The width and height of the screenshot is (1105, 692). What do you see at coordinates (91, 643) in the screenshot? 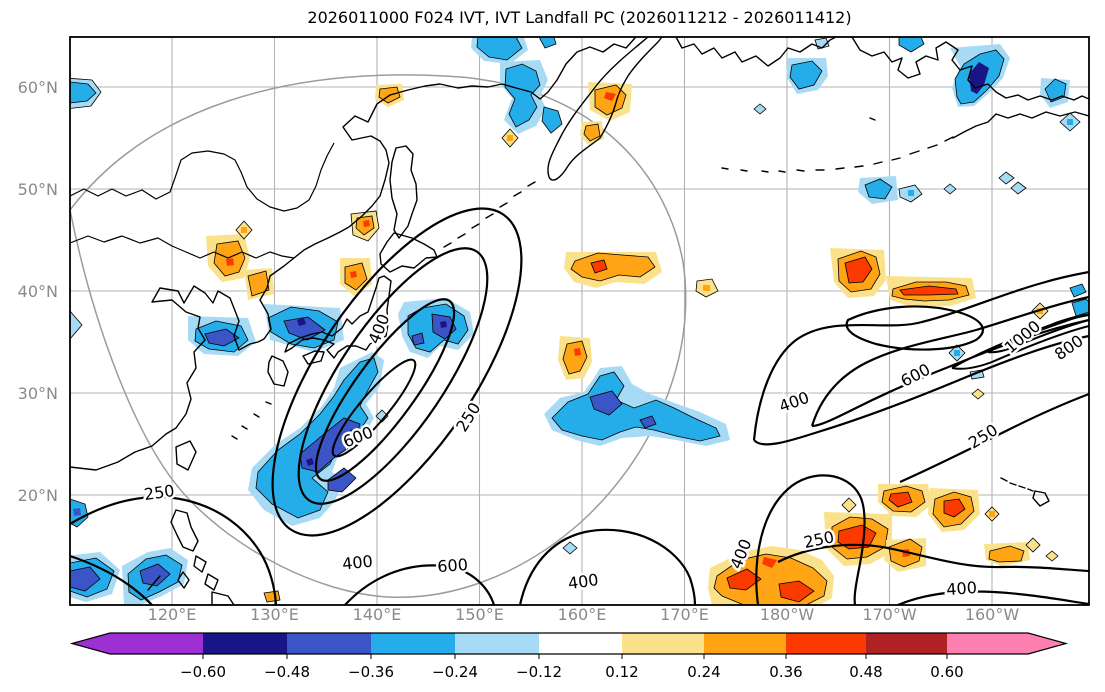
I see `colorbar-left-arrow` at bounding box center [91, 643].